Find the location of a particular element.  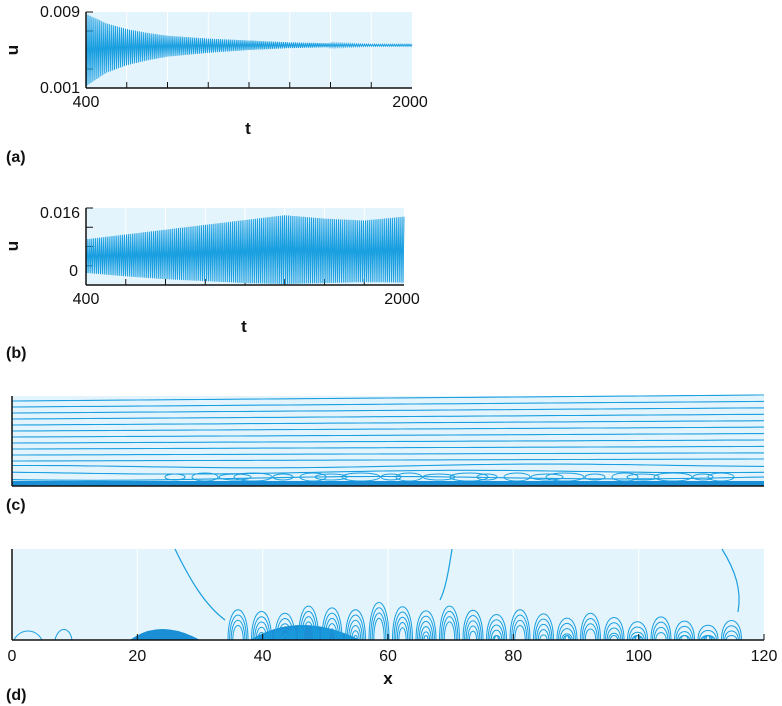

panel-d-xtick-label: 40 is located at coordinates (263, 656).